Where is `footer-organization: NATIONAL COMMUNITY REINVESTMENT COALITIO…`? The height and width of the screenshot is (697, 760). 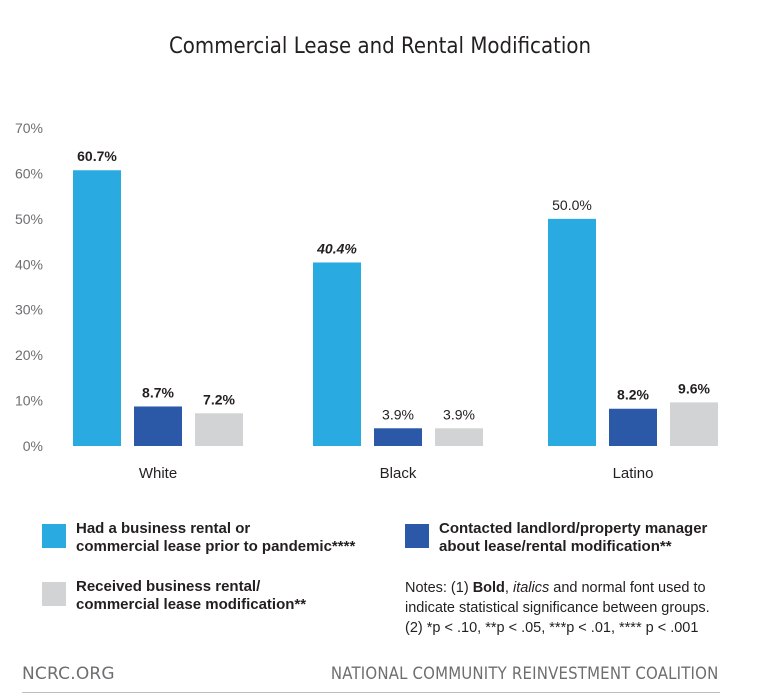
footer-organization: NATIONAL COMMUNITY REINVESTMENT COALITIO… is located at coordinates (524, 674).